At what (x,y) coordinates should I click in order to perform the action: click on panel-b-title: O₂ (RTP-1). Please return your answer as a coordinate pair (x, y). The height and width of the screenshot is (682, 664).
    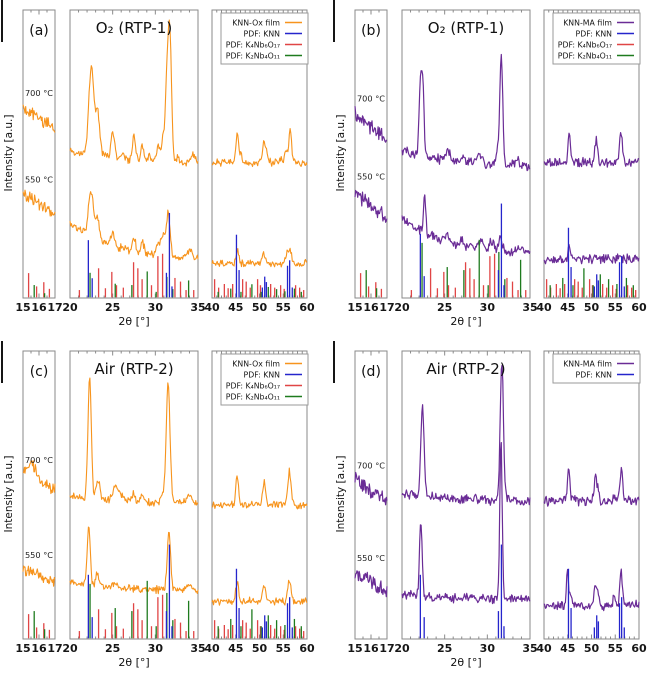
    Looking at the image, I should click on (466, 28).